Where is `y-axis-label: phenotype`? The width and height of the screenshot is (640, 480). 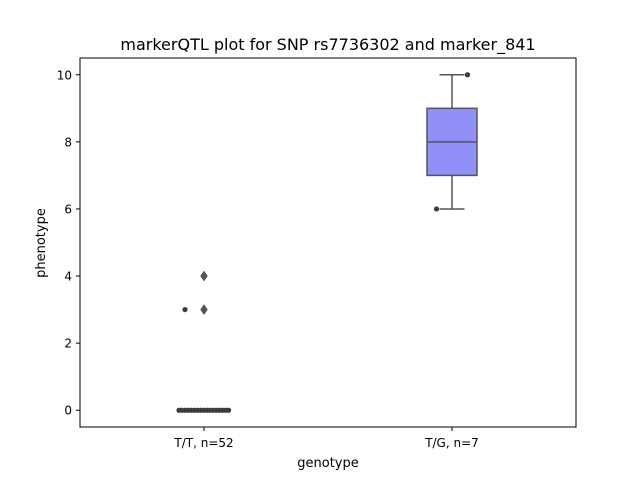
y-axis-label: phenotype is located at coordinates (41, 243).